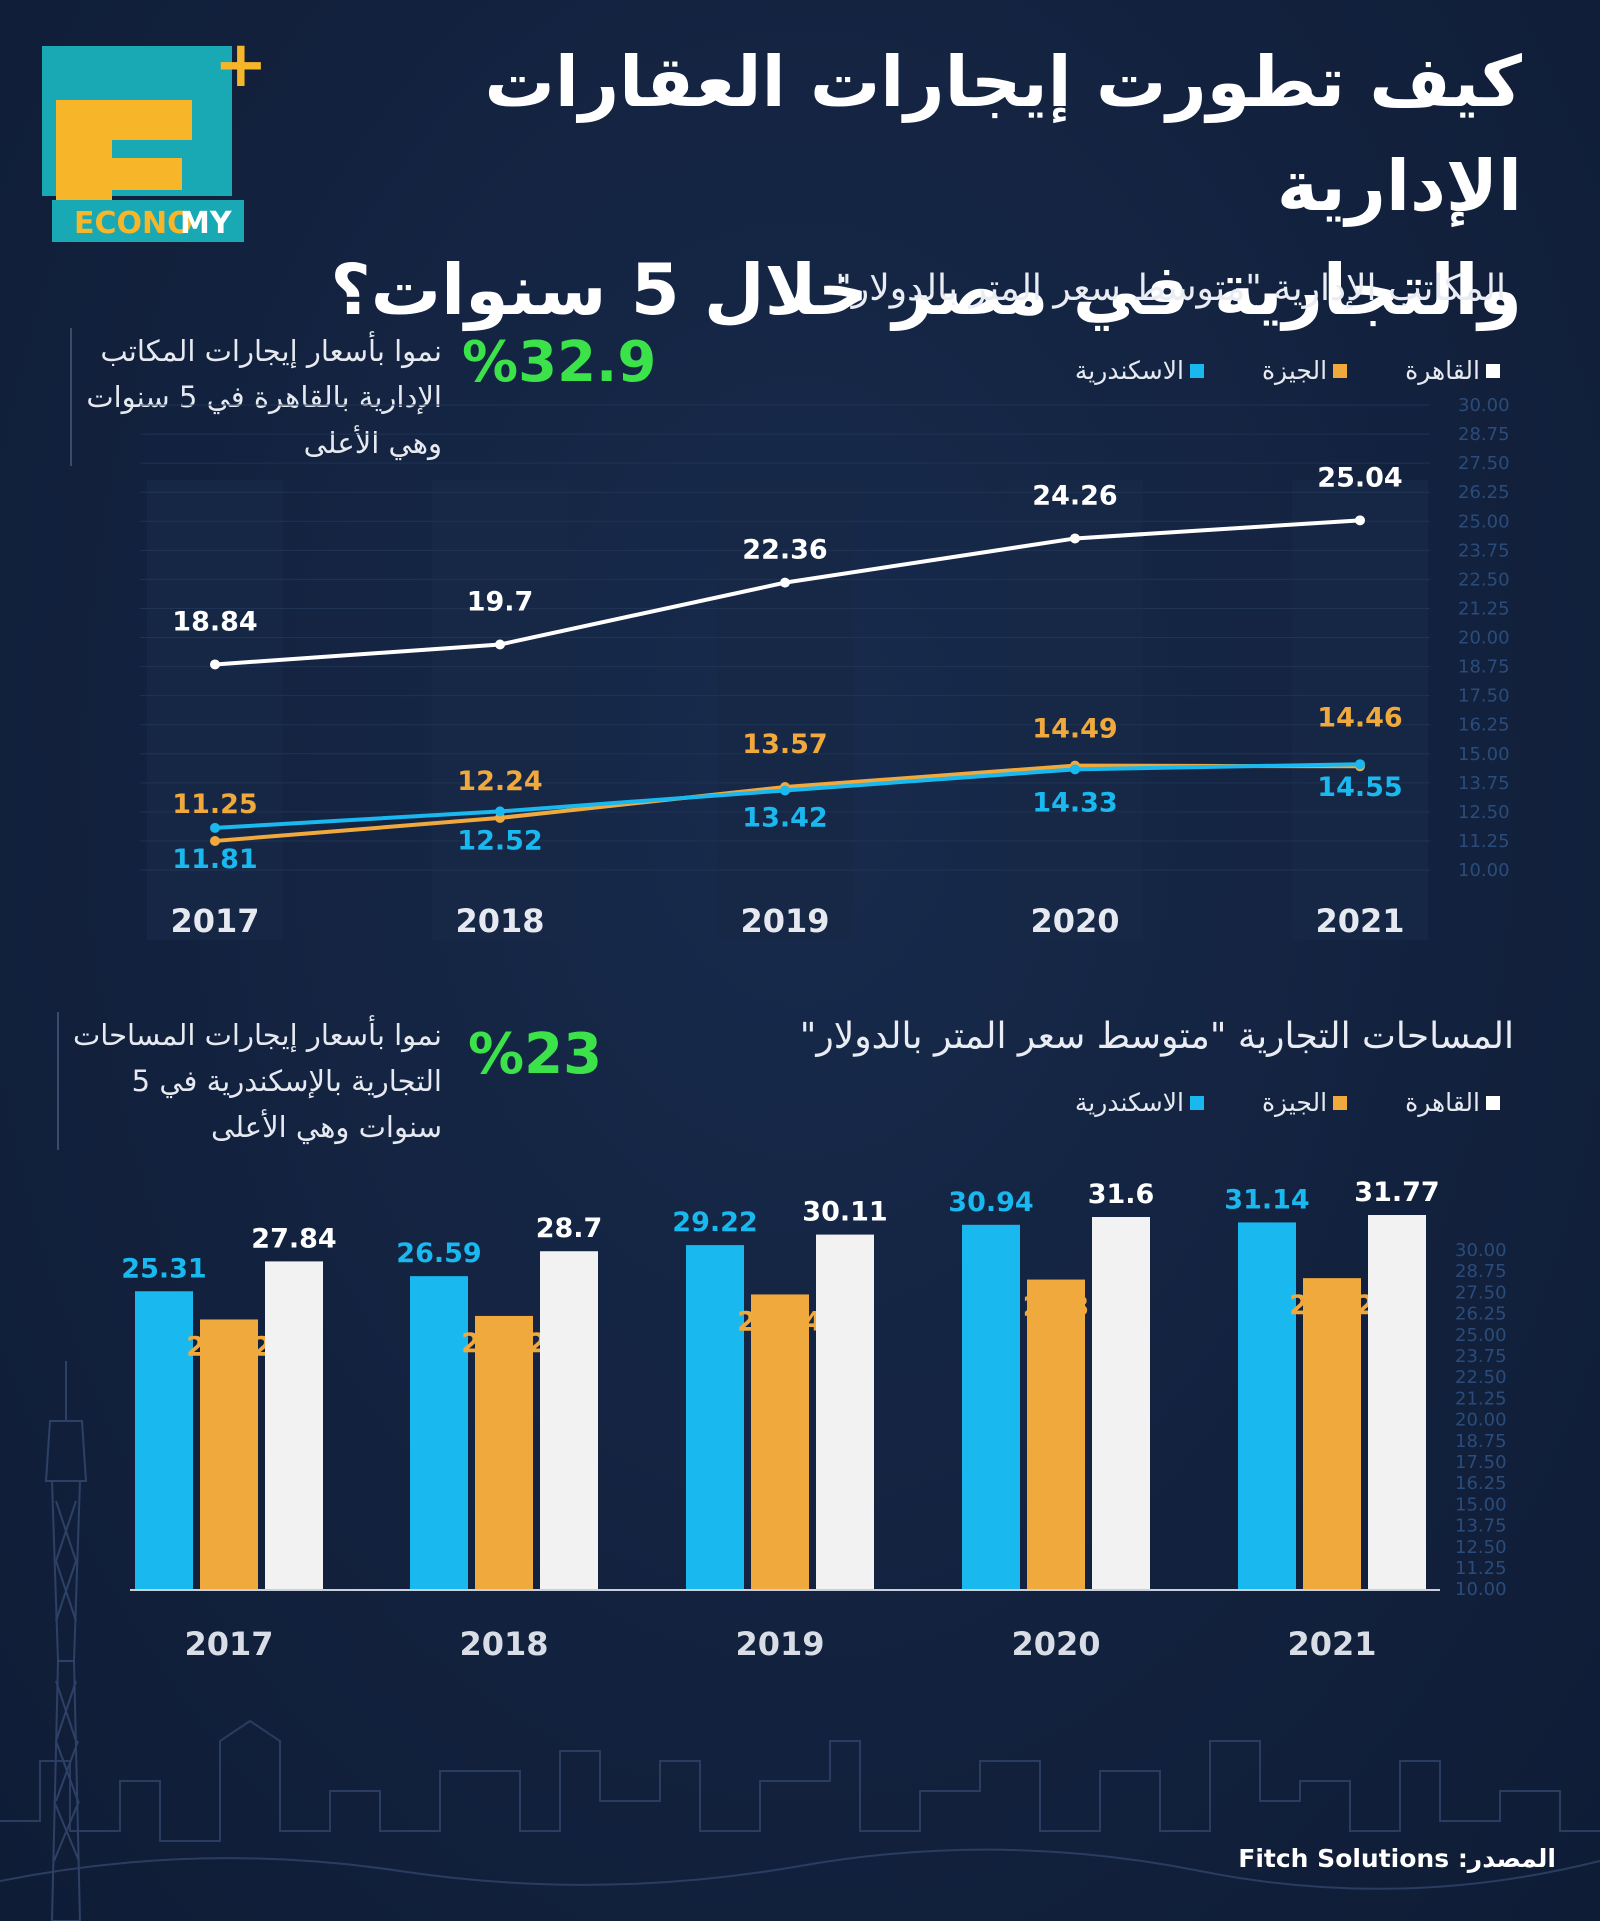 The height and width of the screenshot is (1921, 1600). Describe the element at coordinates (714, 1222) in the screenshot. I see `data-label: 29.22` at that location.